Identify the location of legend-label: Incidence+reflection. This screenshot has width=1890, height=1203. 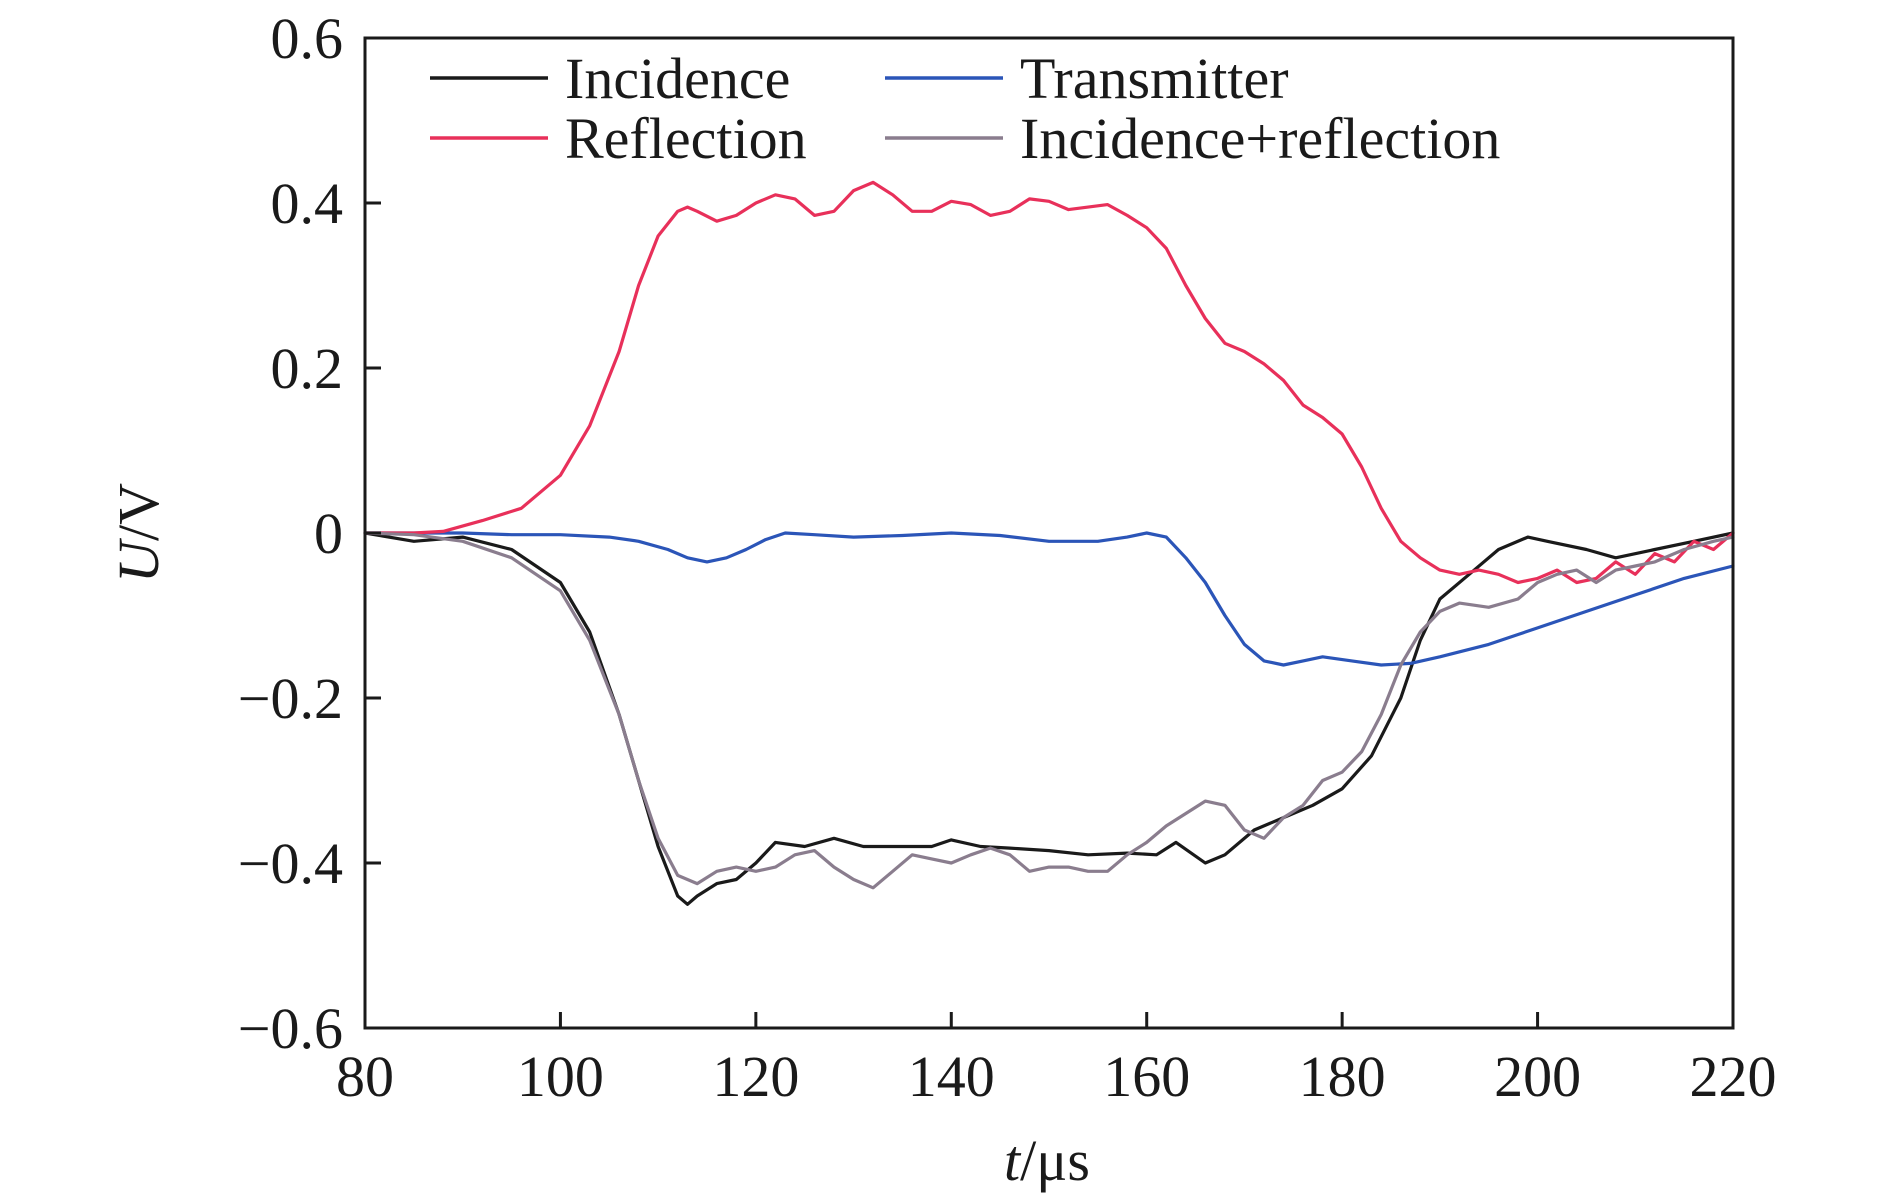
(1260, 138).